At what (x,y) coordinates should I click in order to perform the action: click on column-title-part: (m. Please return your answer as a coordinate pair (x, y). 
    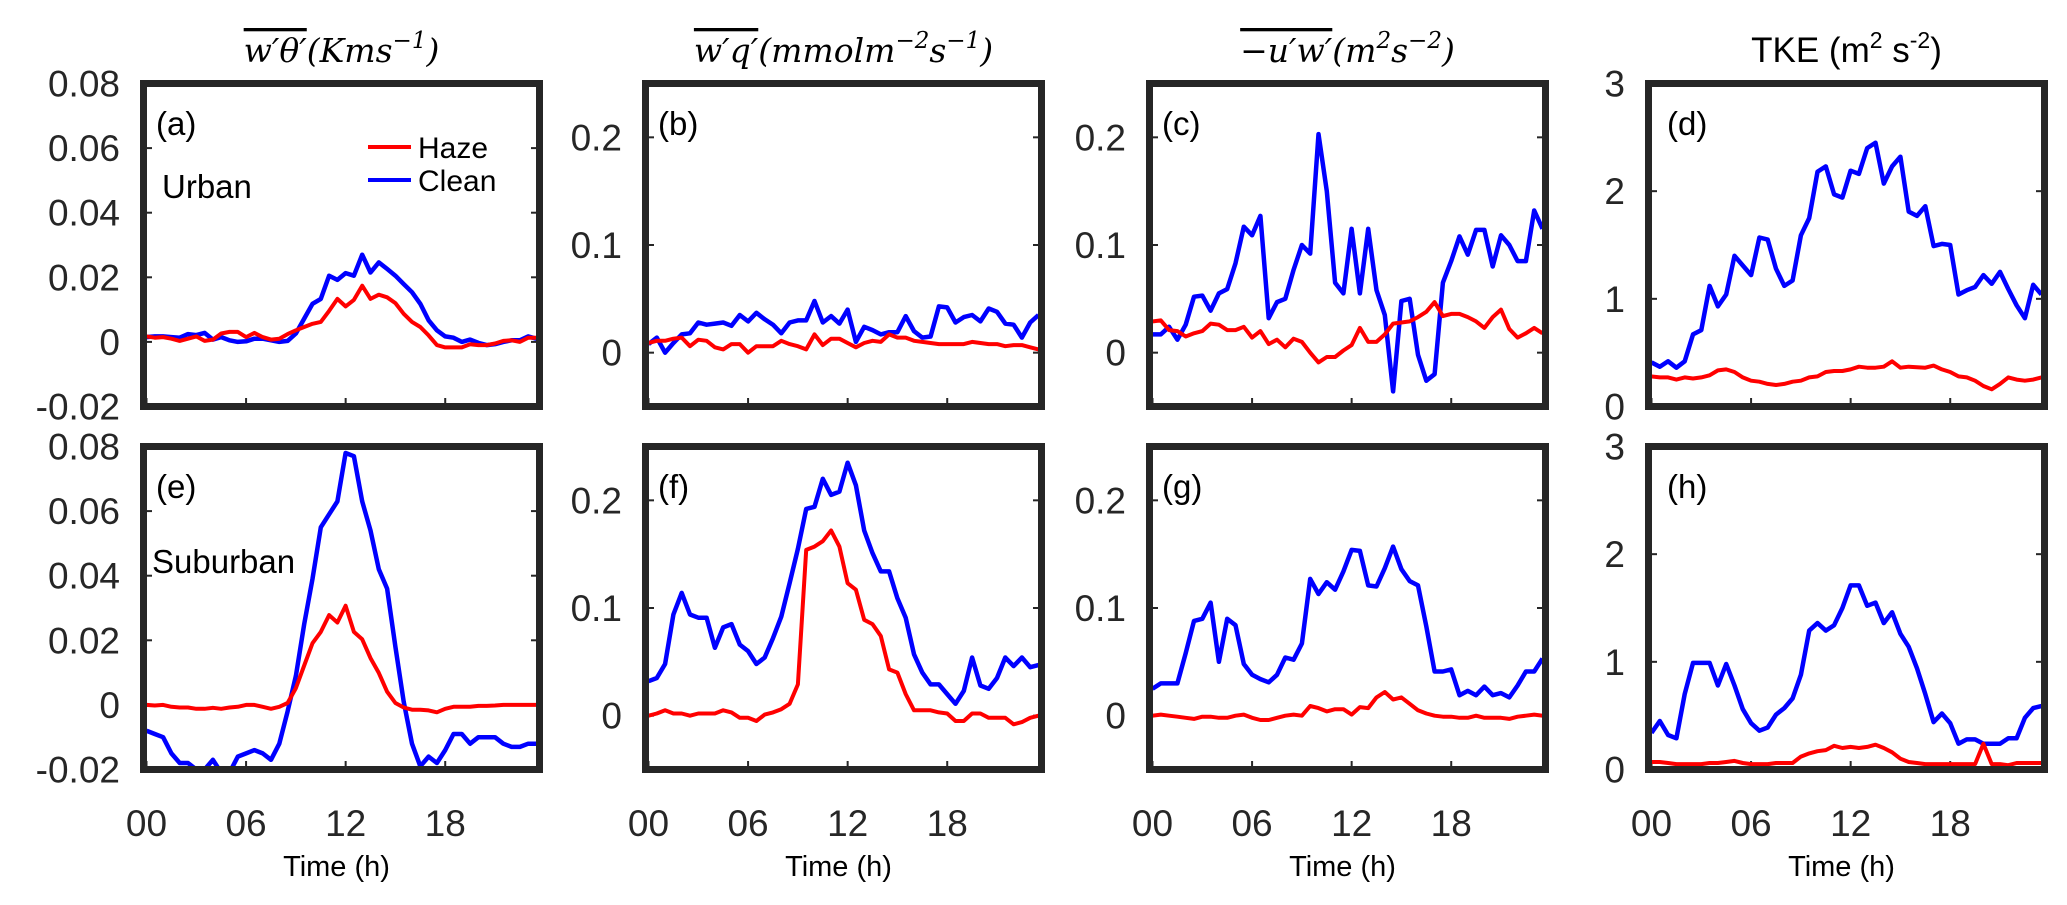
    Looking at the image, I should click on (1354, 50).